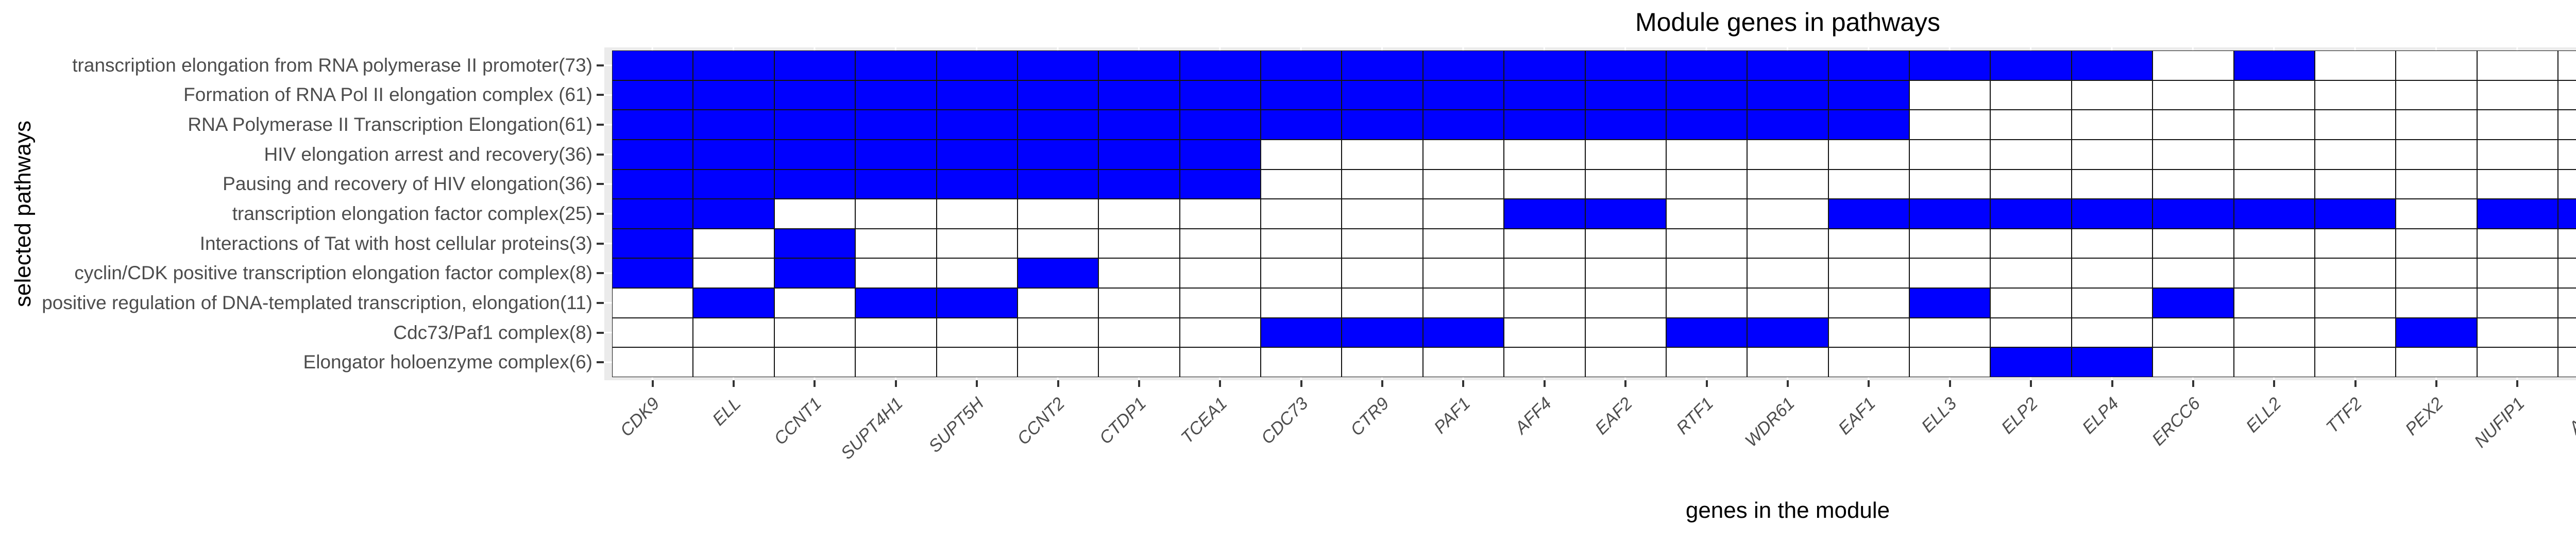 This screenshot has height=541, width=2576. Describe the element at coordinates (2567, 243) in the screenshot. I see `heatmap-cell-AFF1-row7` at that location.